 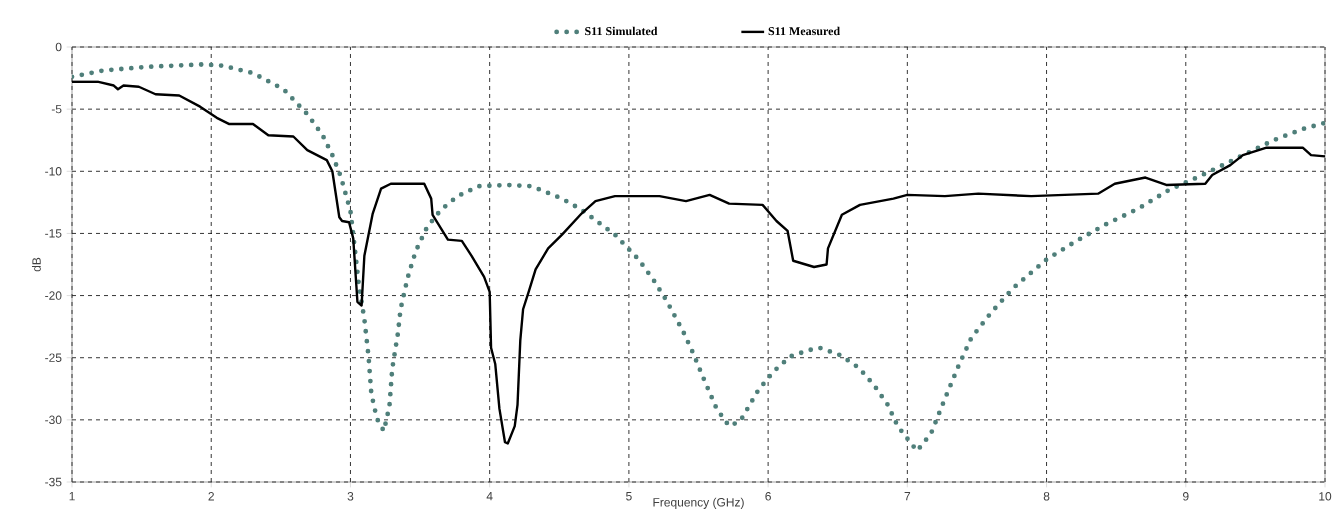 I want to click on y-tick-label: -15, so click(x=53, y=233).